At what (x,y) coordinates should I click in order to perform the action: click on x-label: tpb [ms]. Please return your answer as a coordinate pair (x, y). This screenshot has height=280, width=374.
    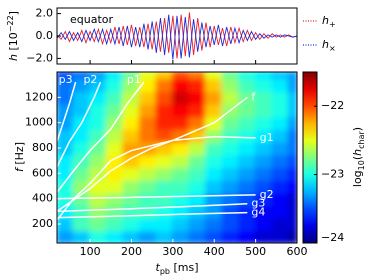
    Looking at the image, I should click on (176, 268).